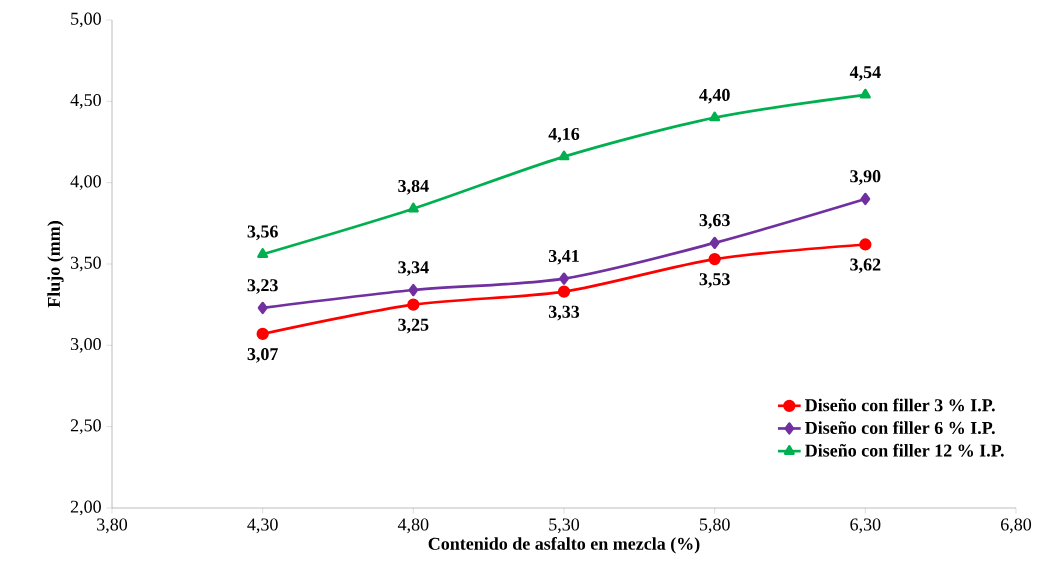 The width and height of the screenshot is (1045, 583). Describe the element at coordinates (85, 264) in the screenshot. I see `y-tick-label: 3,50` at that location.